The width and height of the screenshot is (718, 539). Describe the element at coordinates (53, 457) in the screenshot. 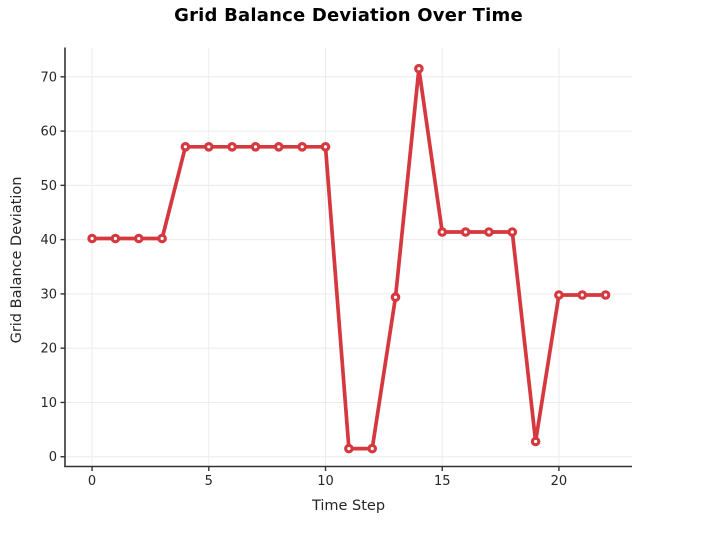

I see `y-tick-label: 0` at that location.